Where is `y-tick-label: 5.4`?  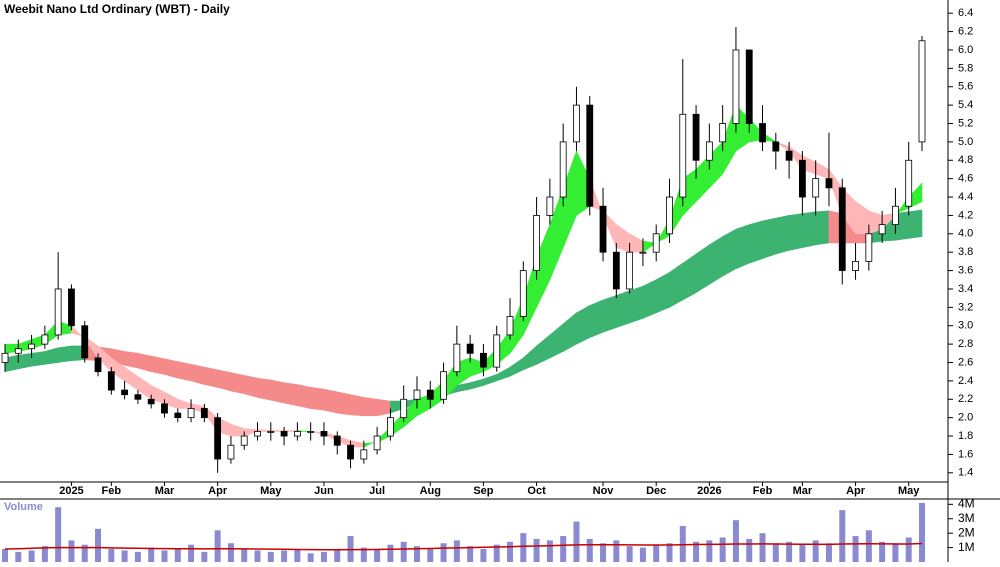
y-tick-label: 5.4 is located at coordinates (965, 105).